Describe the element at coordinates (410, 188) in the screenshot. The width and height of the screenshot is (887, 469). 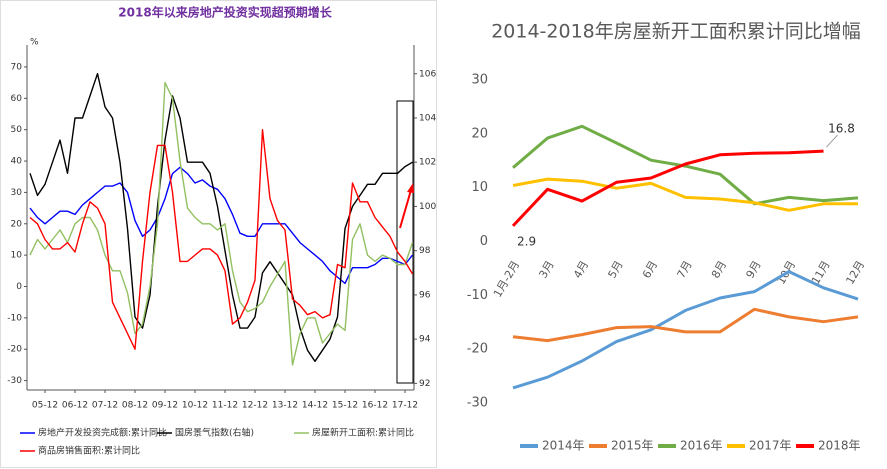
I see `arrow-head` at that location.